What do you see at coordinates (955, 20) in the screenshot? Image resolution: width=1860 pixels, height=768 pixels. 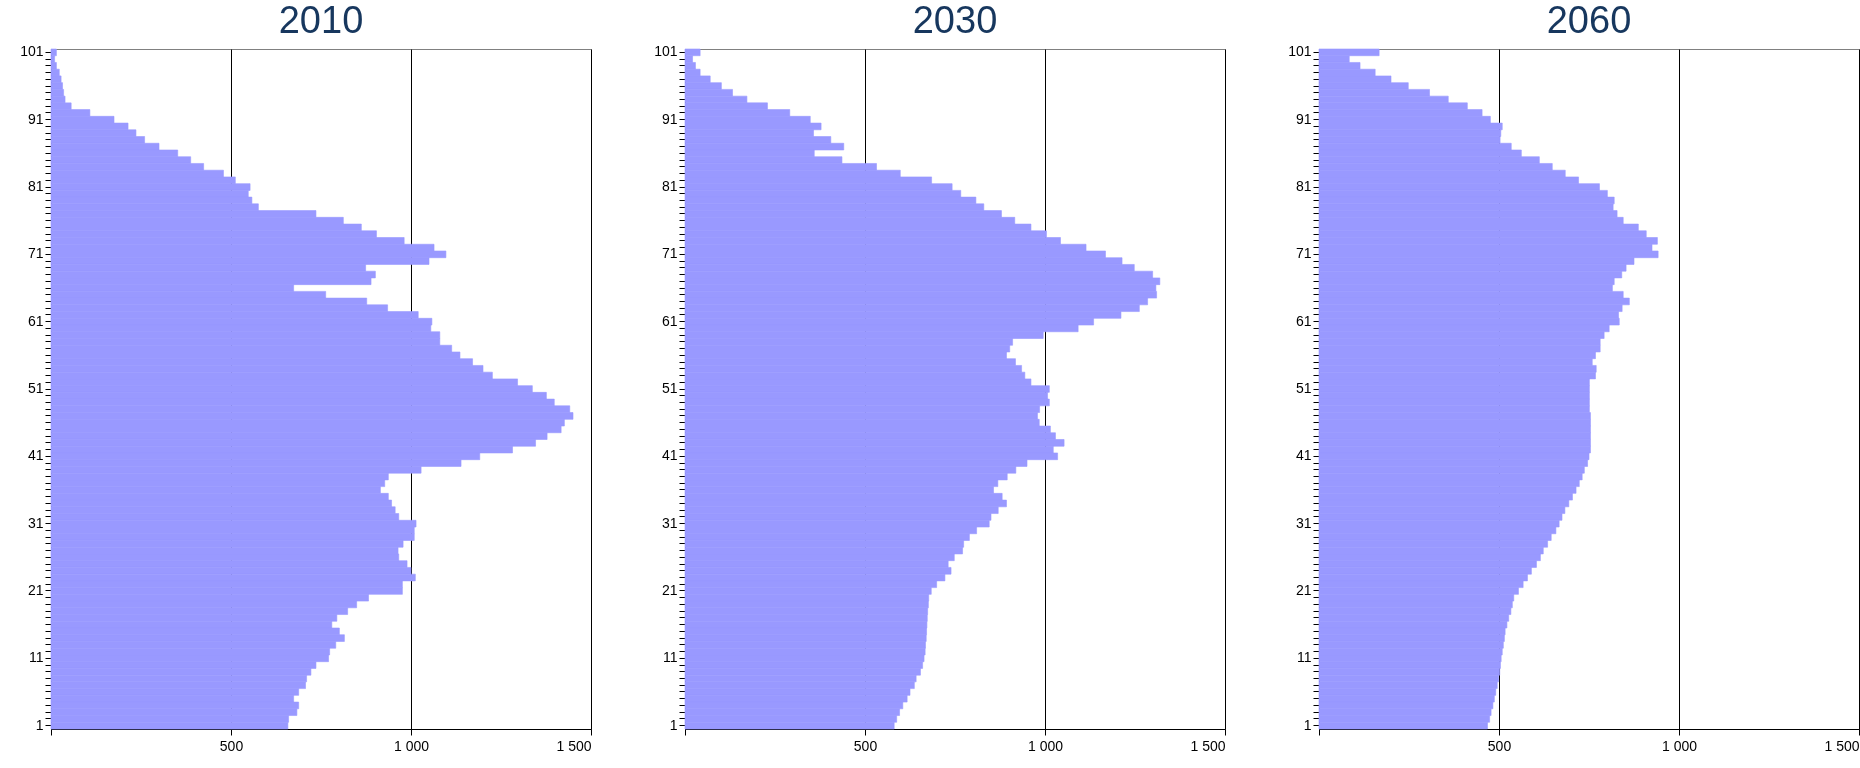 I see `chart-title: 2030` at bounding box center [955, 20].